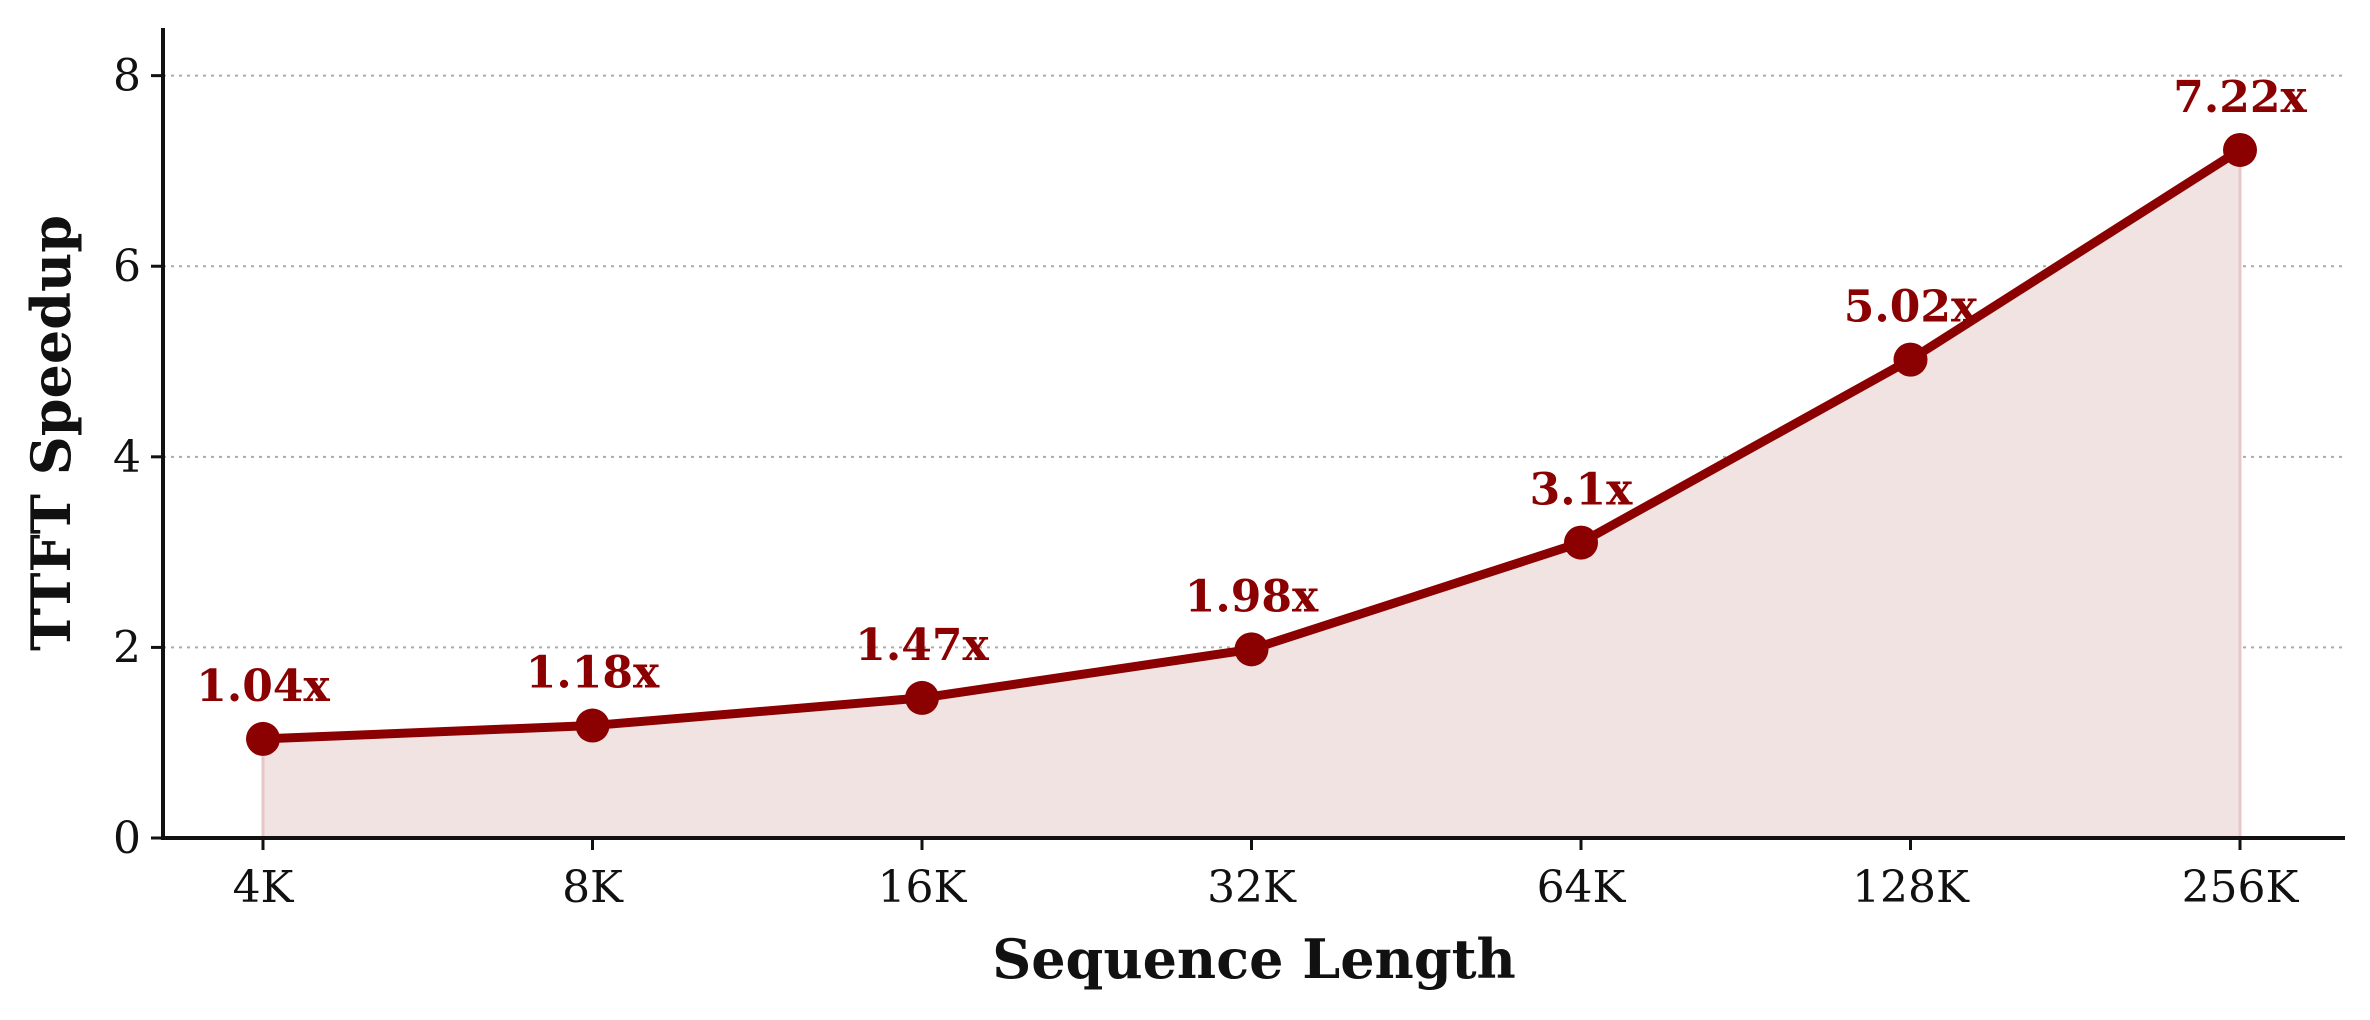 The height and width of the screenshot is (1020, 2370). What do you see at coordinates (263, 686) in the screenshot?
I see `data-label: 1.04x` at bounding box center [263, 686].